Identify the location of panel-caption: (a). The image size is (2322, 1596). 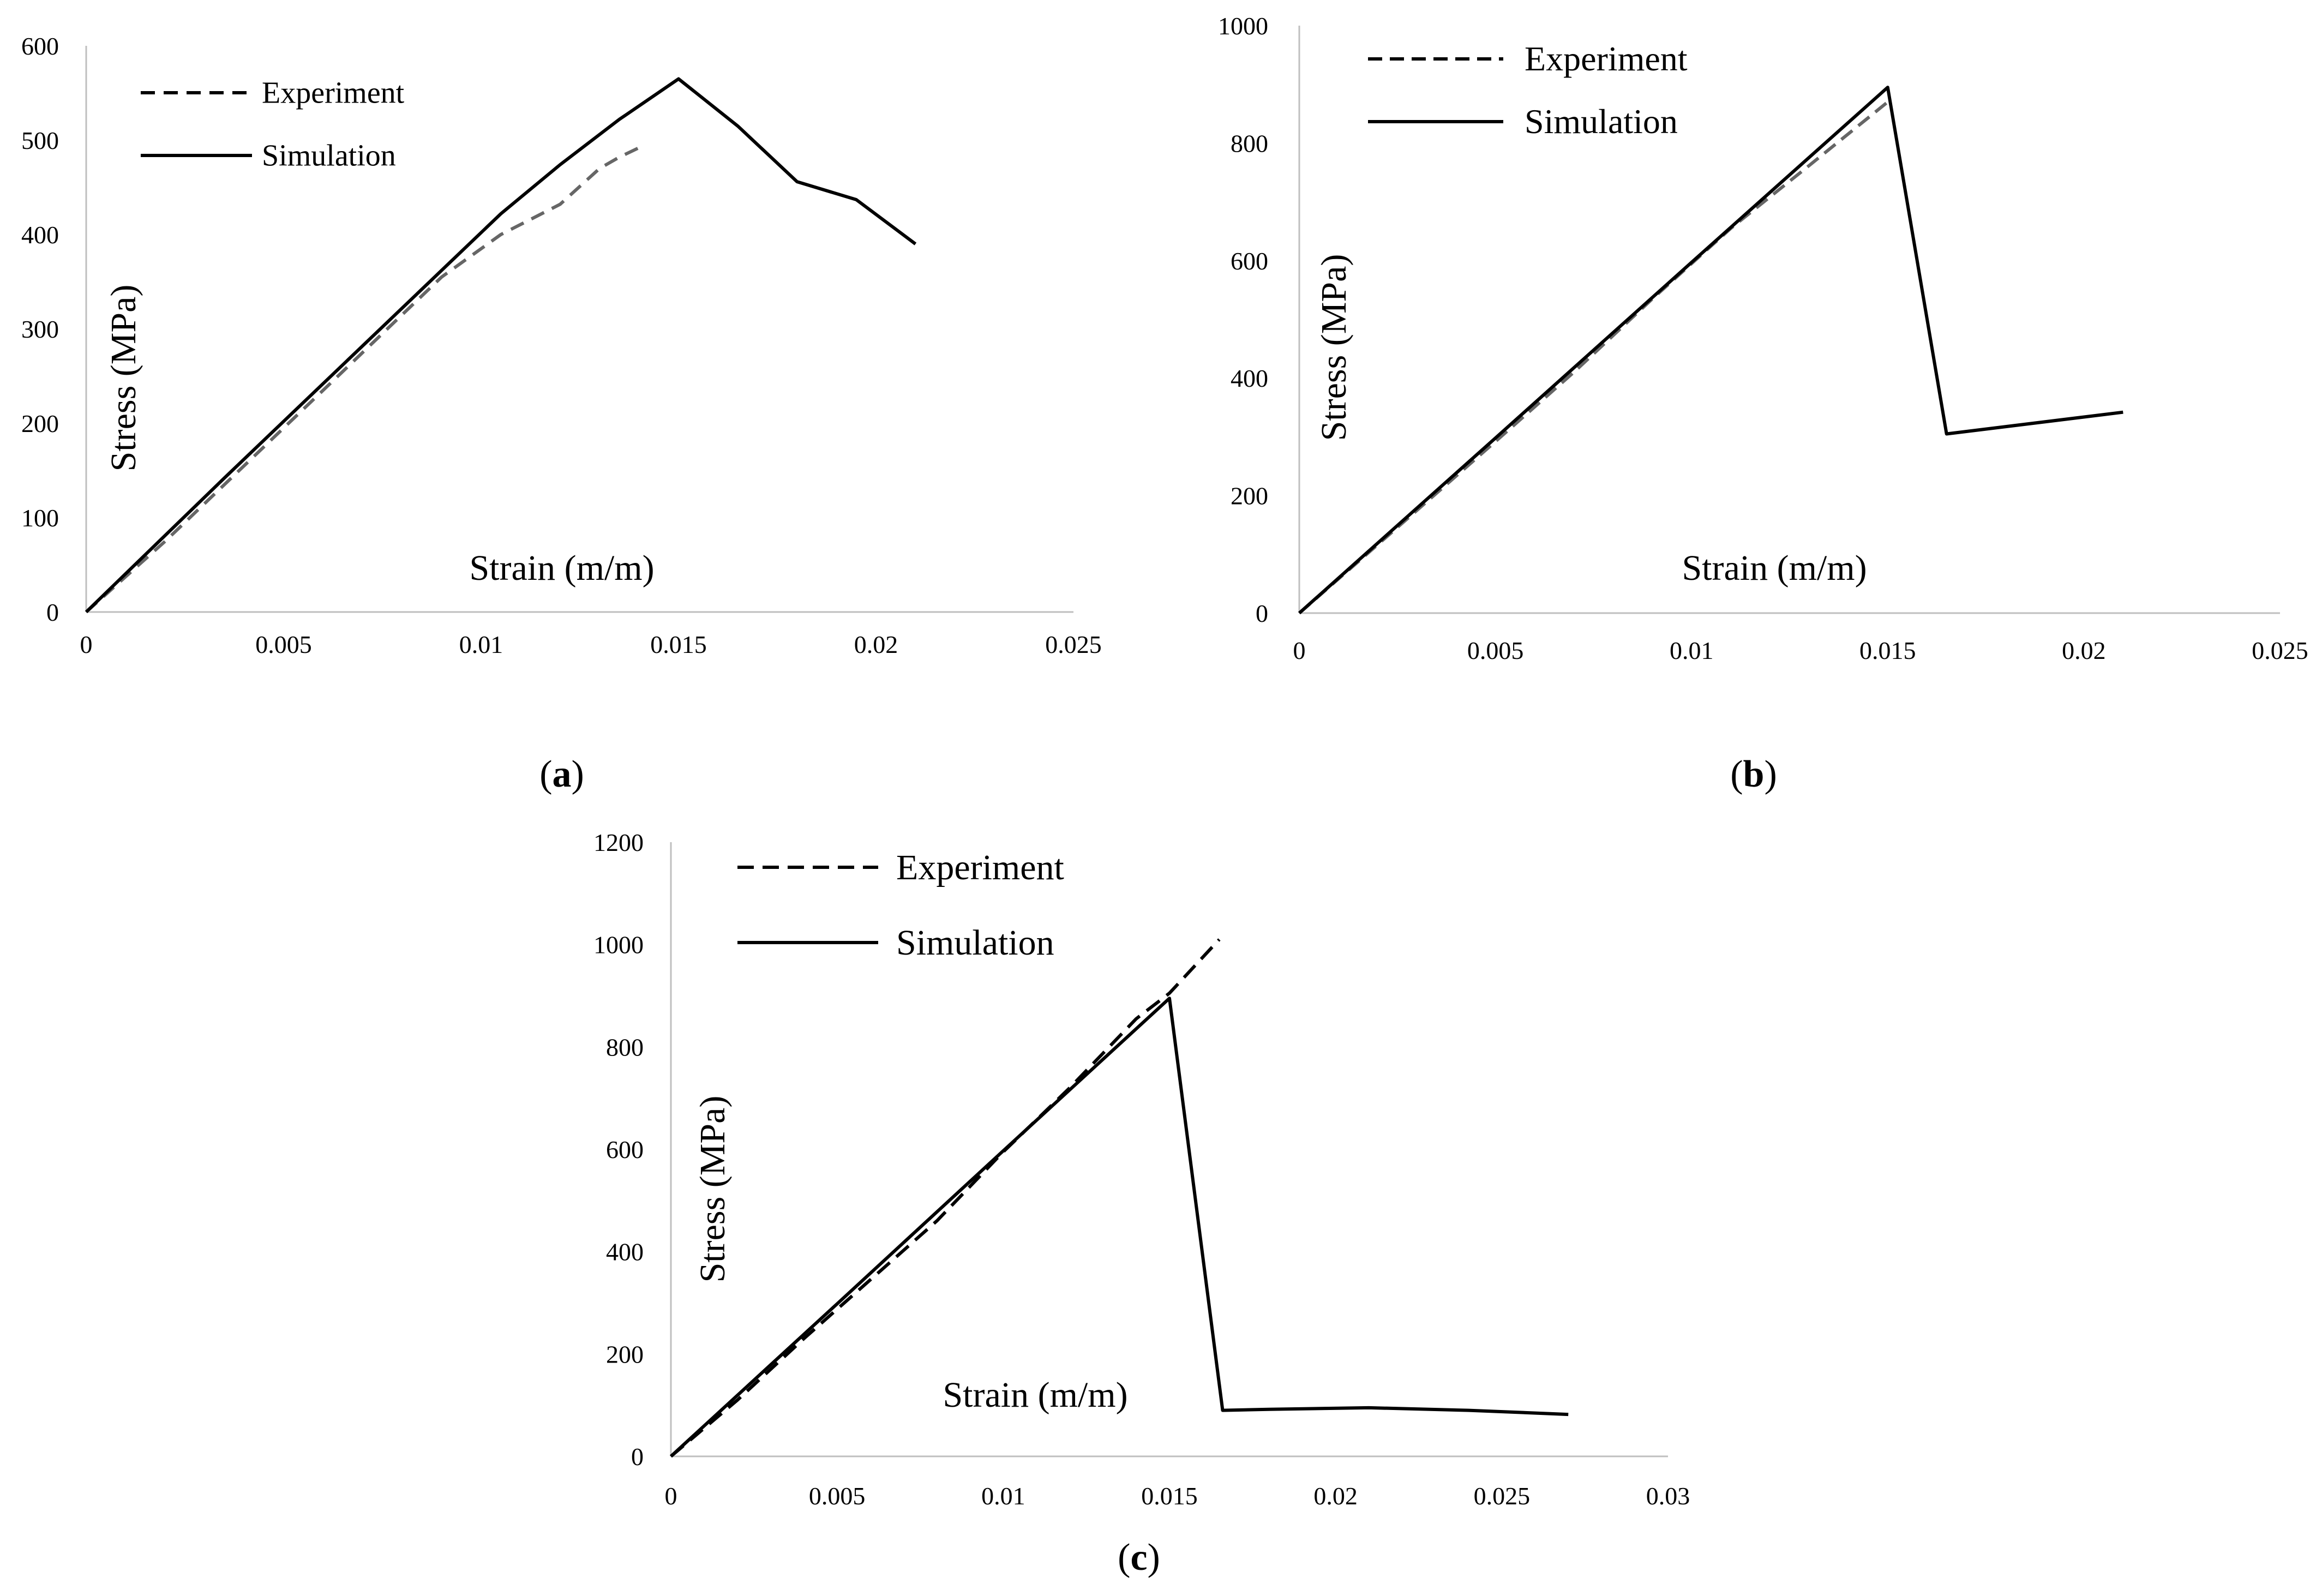
(561, 774).